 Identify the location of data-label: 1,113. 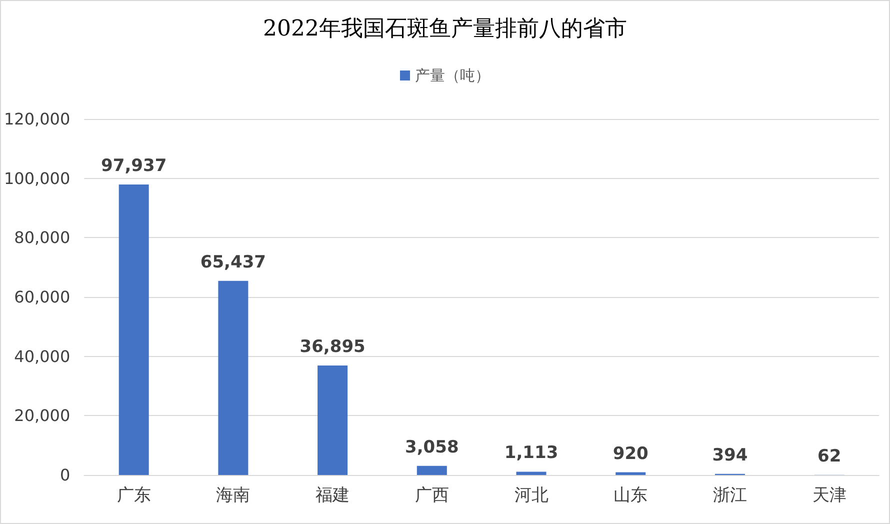
(531, 453).